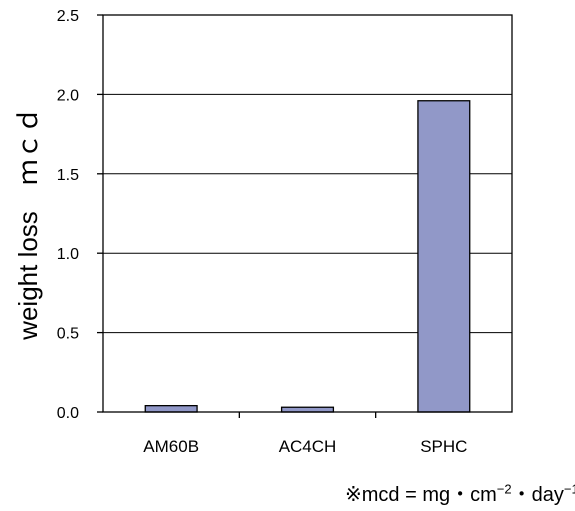 The image size is (575, 511). What do you see at coordinates (308, 446) in the screenshot?
I see `x-tick-label: AC4CH` at bounding box center [308, 446].